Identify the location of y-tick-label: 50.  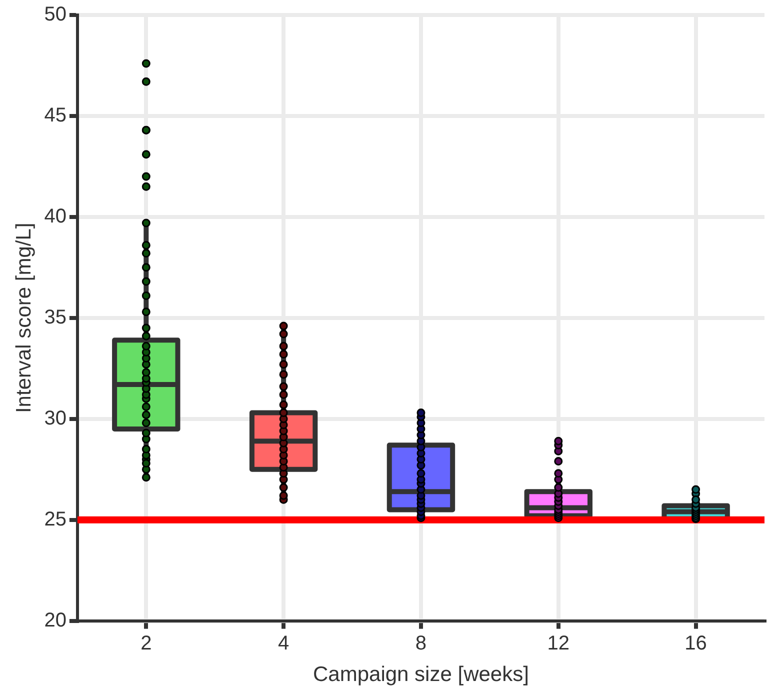
(55, 15).